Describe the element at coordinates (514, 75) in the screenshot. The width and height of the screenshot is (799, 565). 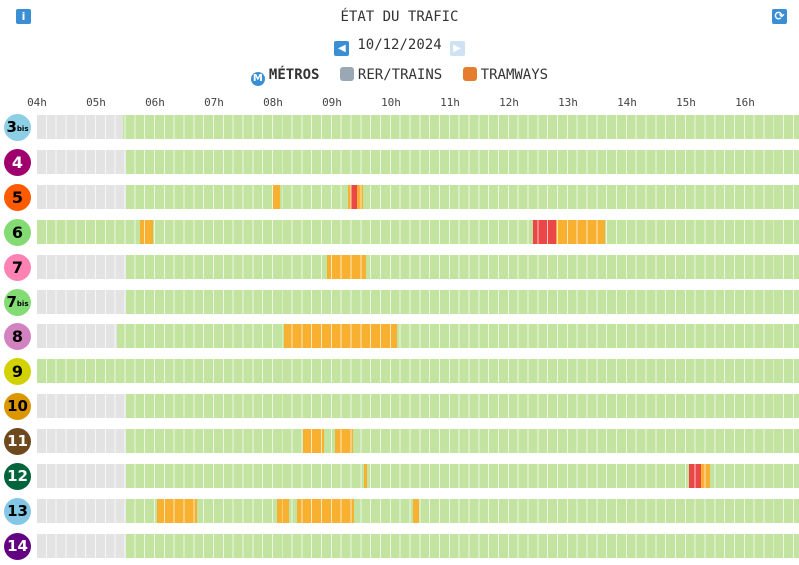
I see `tab-tramways-label: TRAMWAYS` at that location.